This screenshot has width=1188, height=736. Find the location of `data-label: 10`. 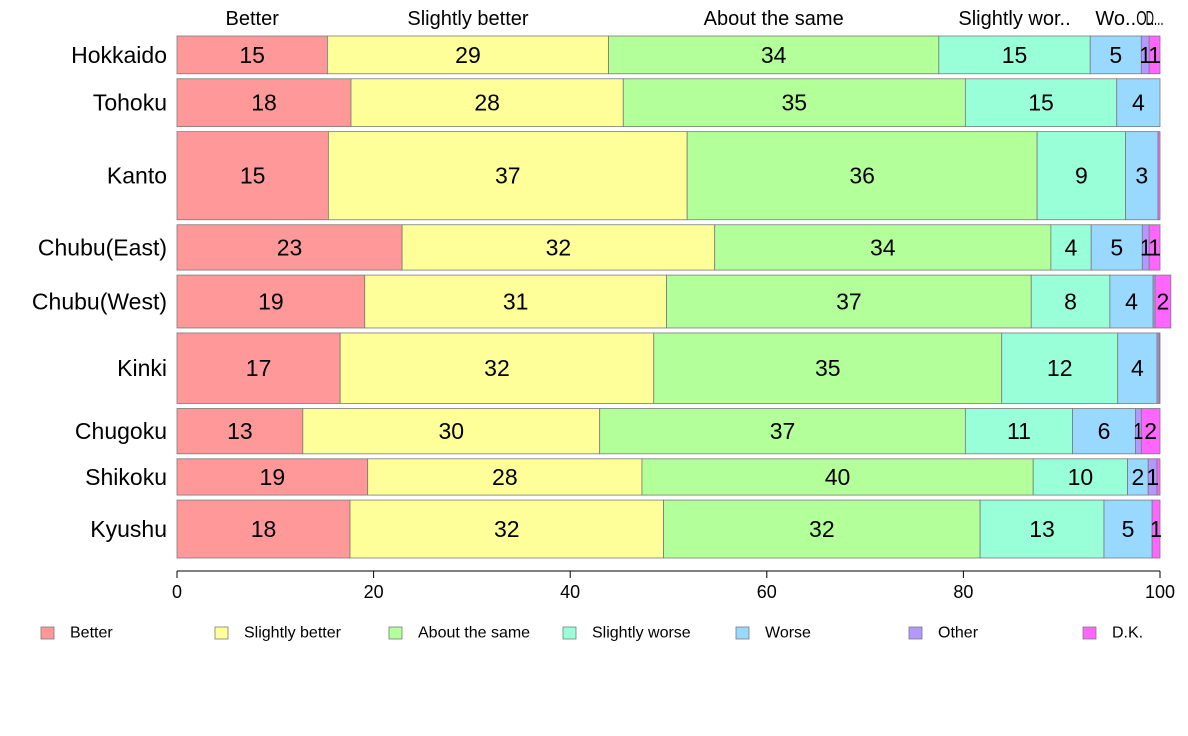

data-label: 10 is located at coordinates (1081, 477).